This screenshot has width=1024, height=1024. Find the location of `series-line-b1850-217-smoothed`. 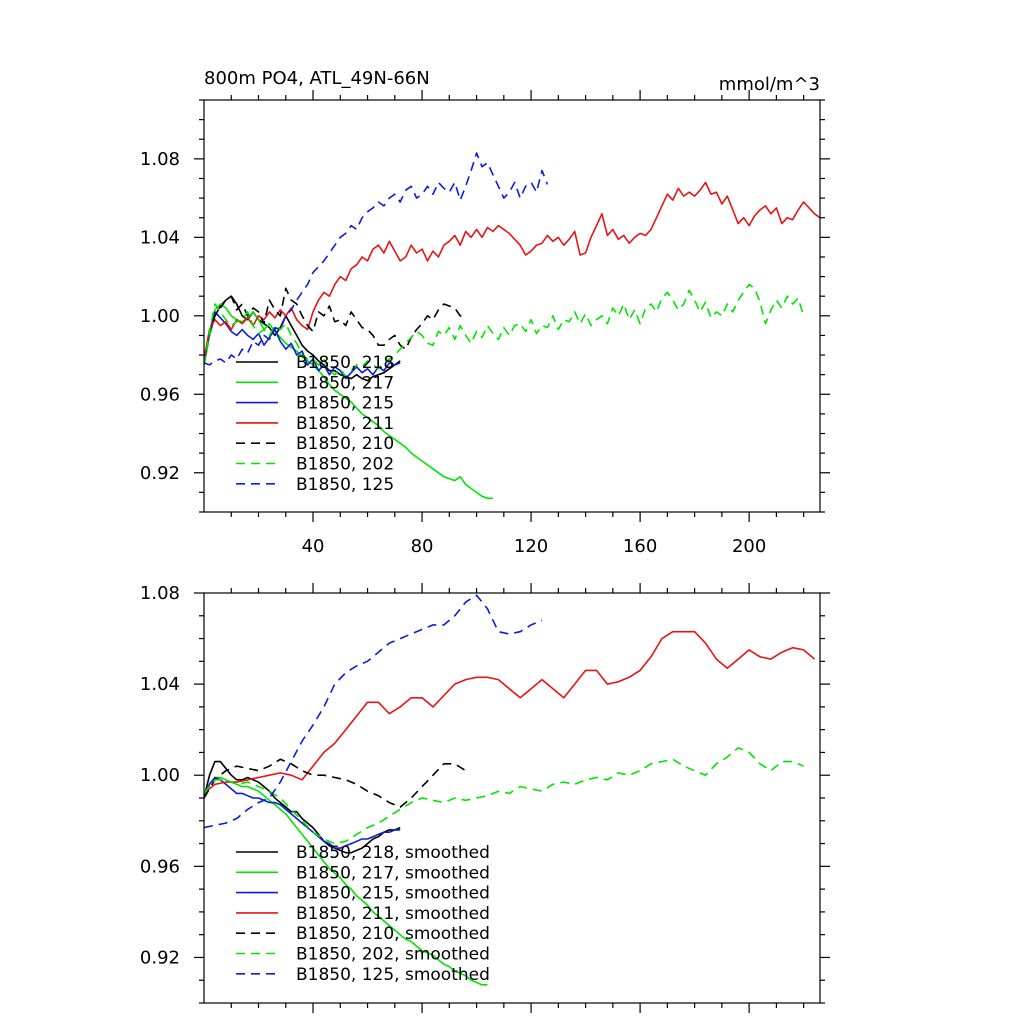

series-line-b1850-217-smoothed is located at coordinates (346, 881).